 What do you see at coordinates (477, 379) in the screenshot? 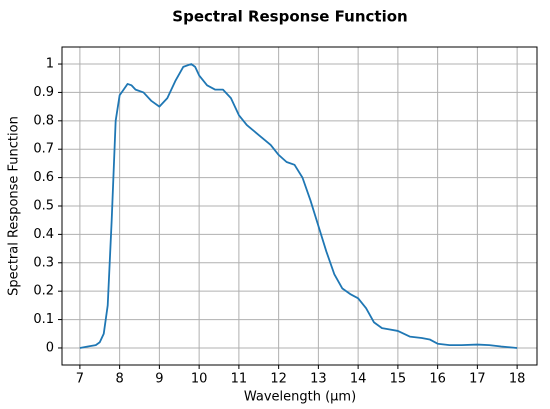
I see `x-tick-label: 17` at bounding box center [477, 379].